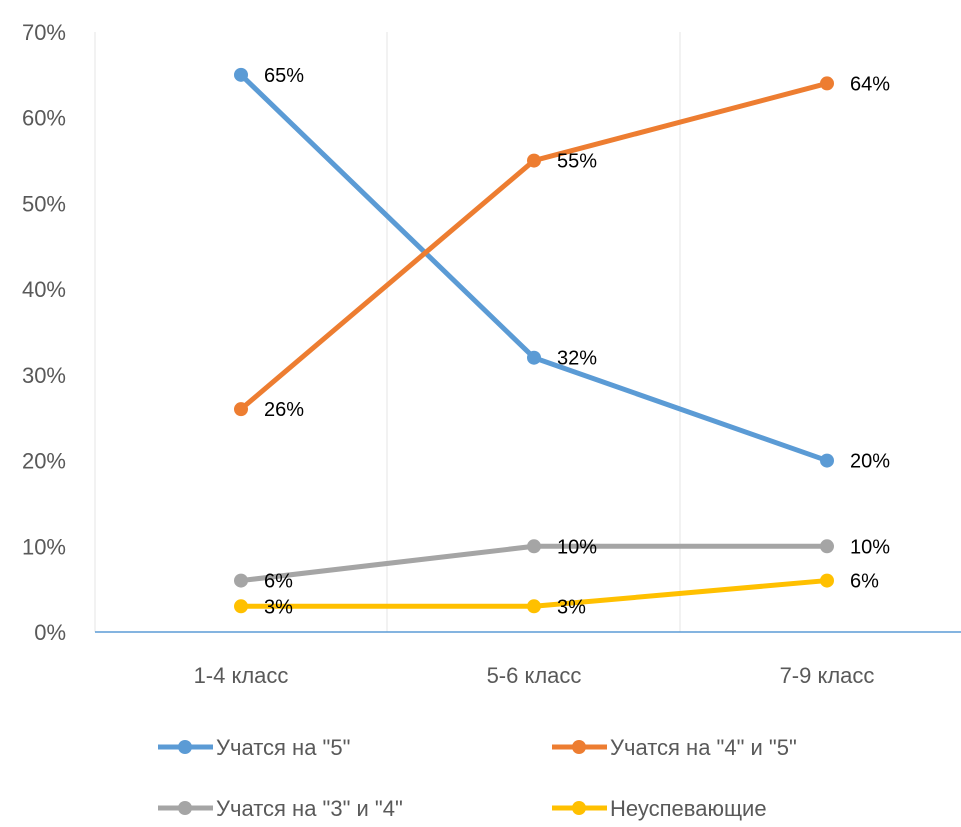  Describe the element at coordinates (577, 359) in the screenshot. I see `data-label: 32%` at that location.